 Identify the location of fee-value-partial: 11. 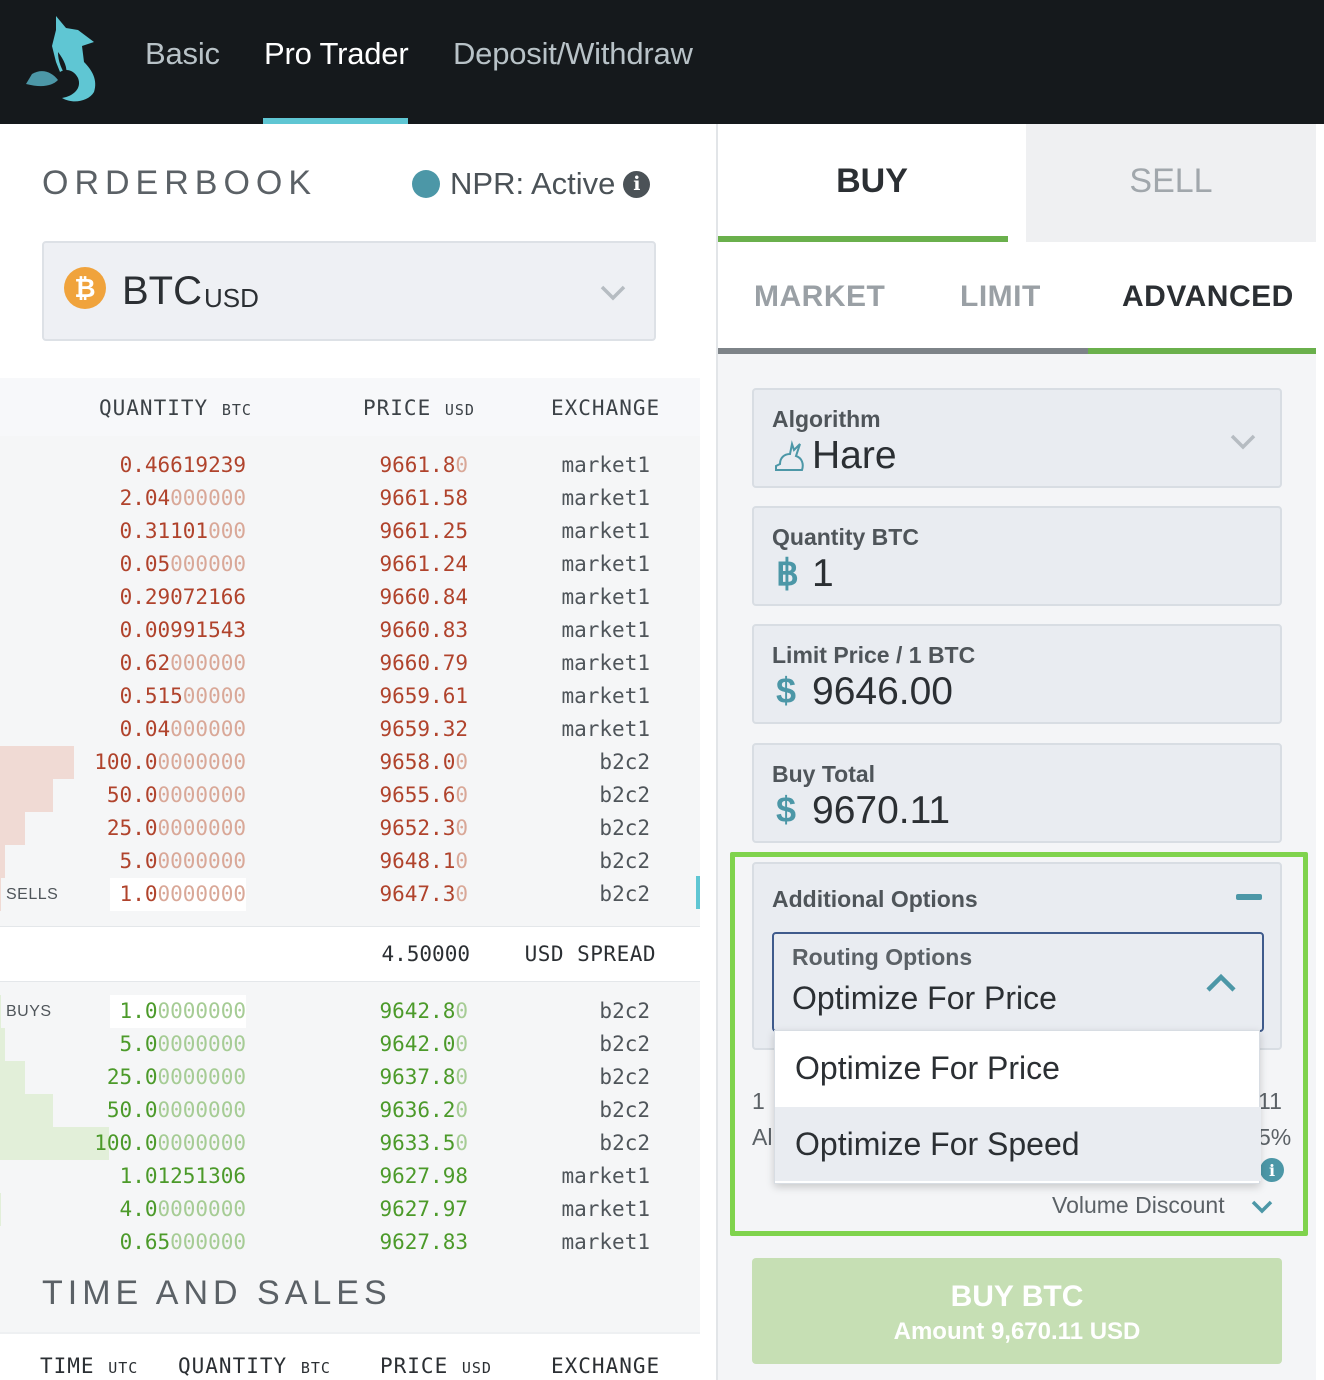
(1270, 1101).